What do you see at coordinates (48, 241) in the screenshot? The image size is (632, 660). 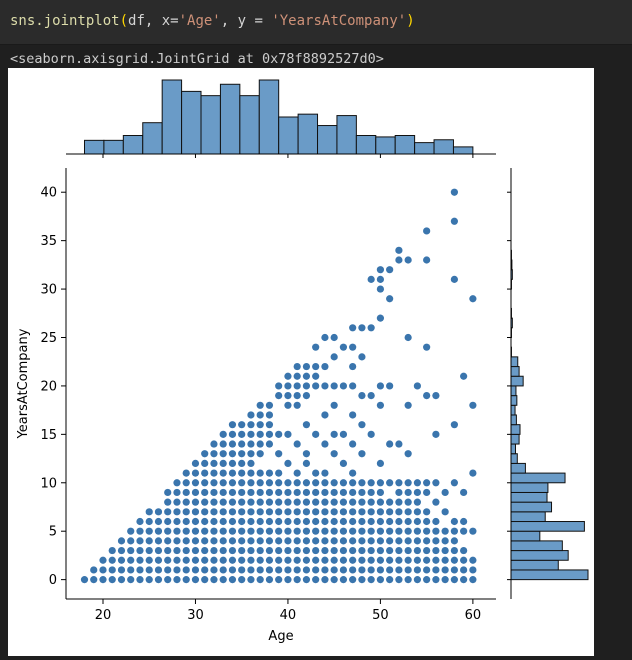 I see `y-tick-label: 35` at bounding box center [48, 241].